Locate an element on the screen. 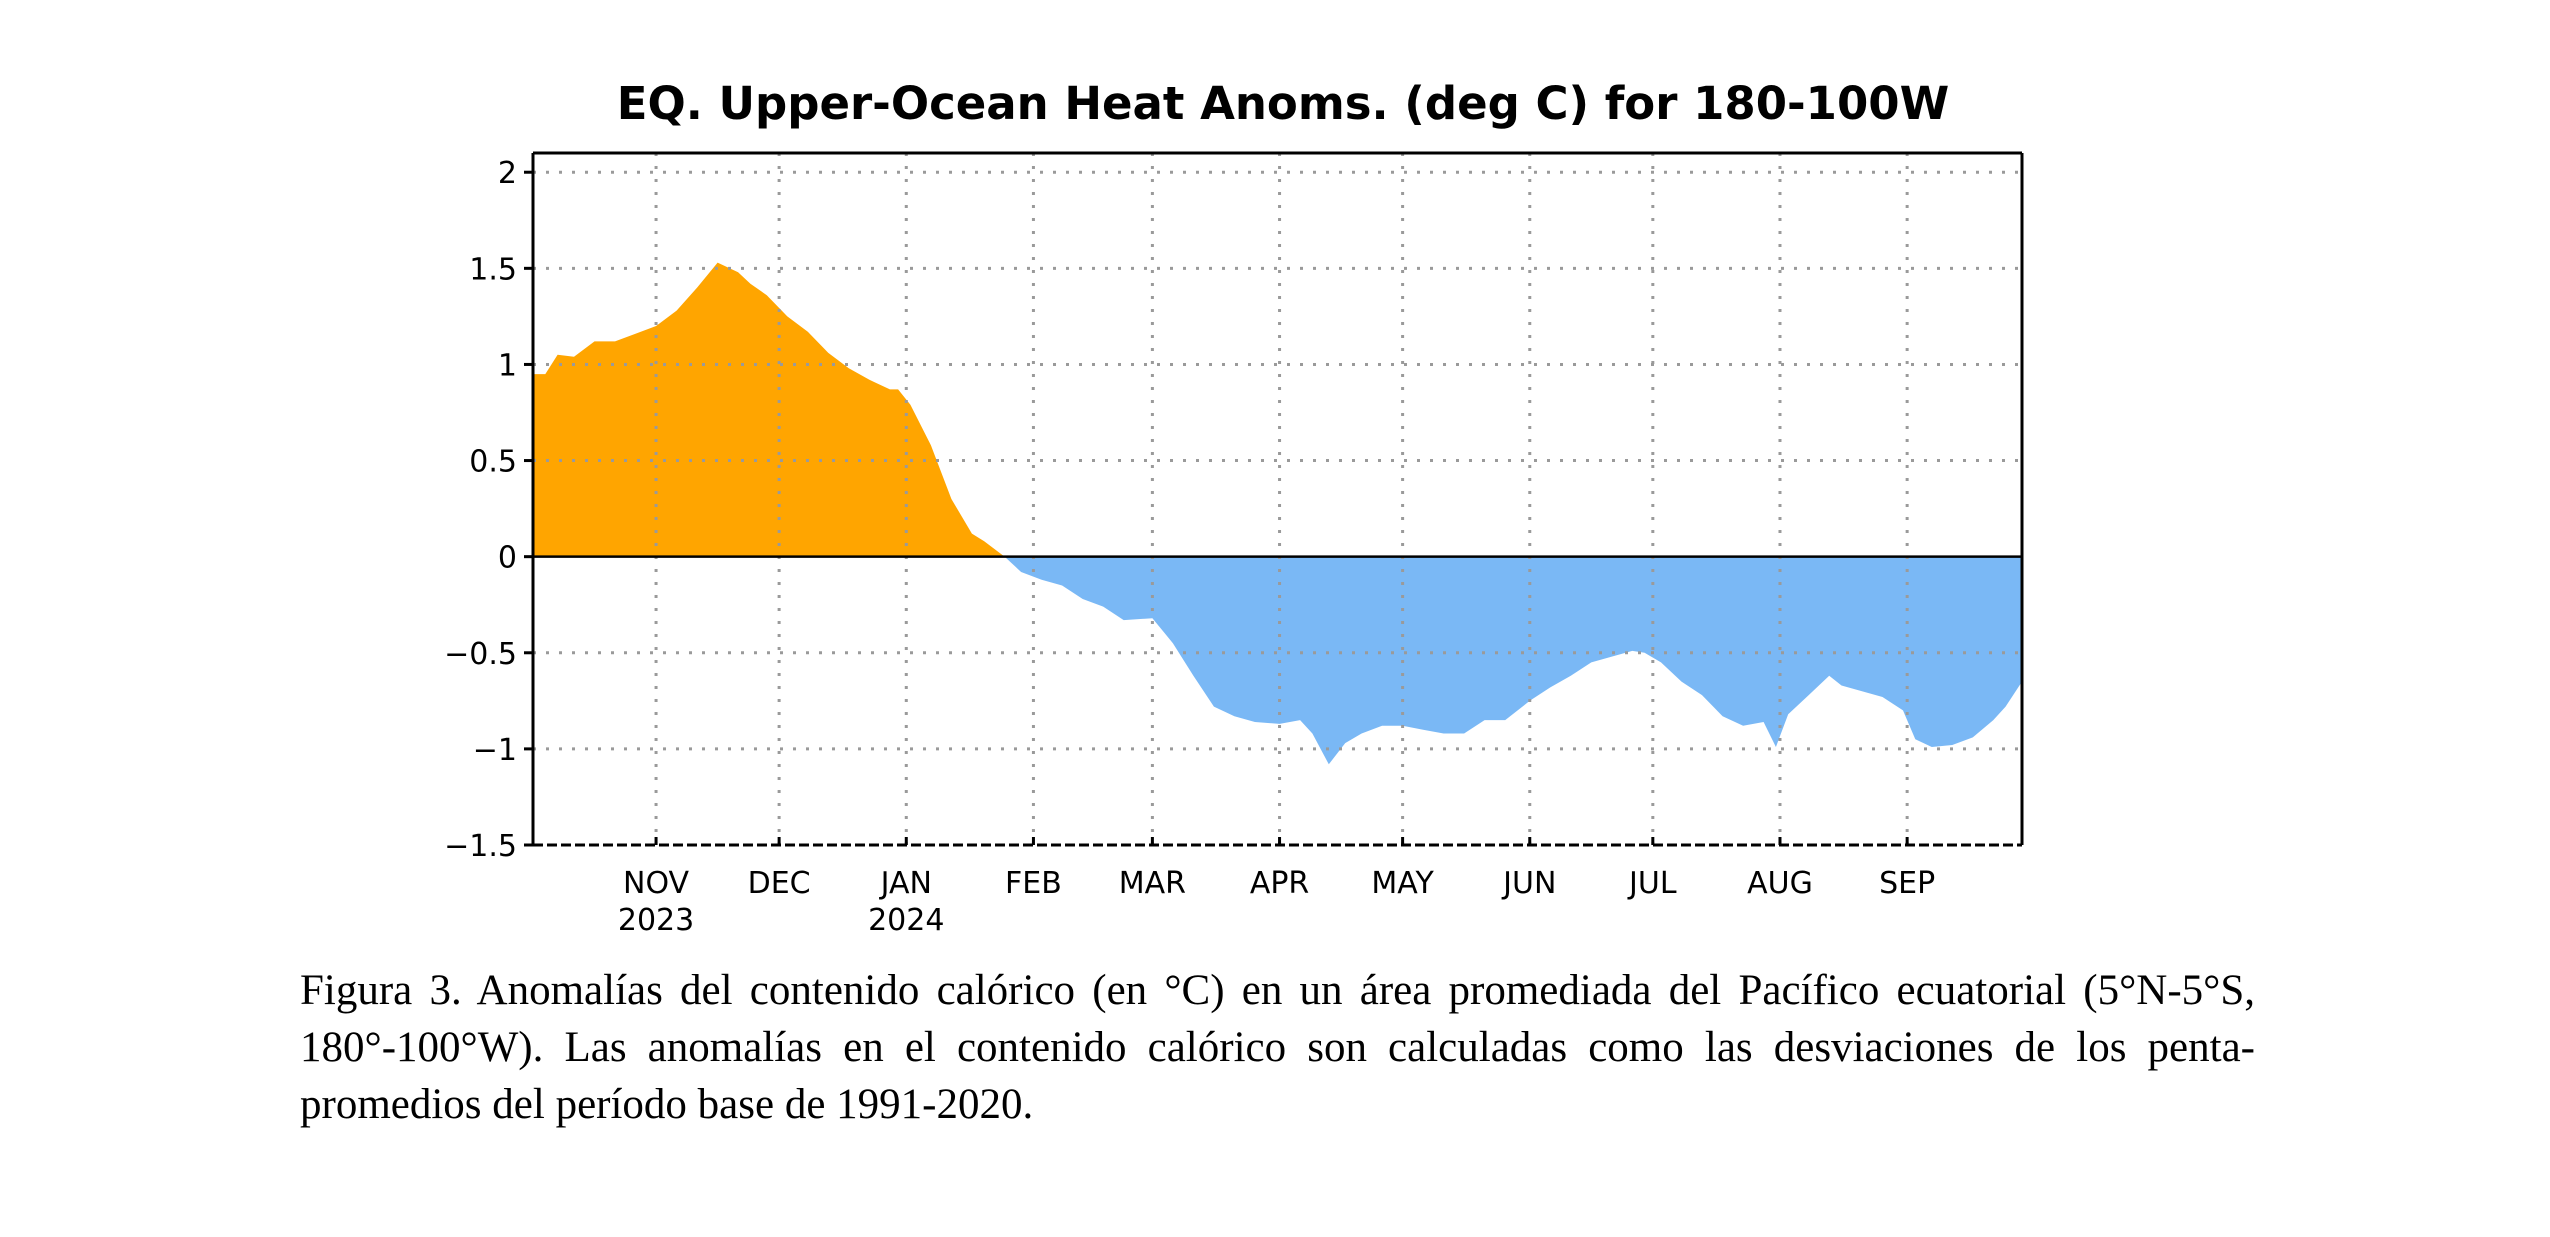 The width and height of the screenshot is (2550, 1237). y-tick-label: 0.5 is located at coordinates (493, 462).